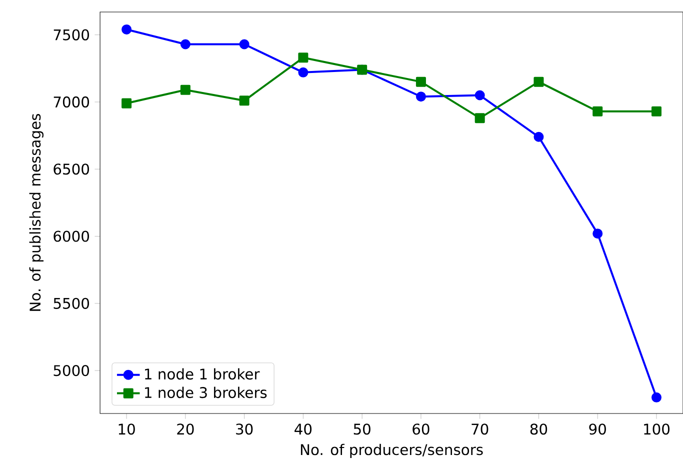 This screenshot has width=683, height=474. Describe the element at coordinates (72, 370) in the screenshot. I see `y-tick-label: 5000` at that location.